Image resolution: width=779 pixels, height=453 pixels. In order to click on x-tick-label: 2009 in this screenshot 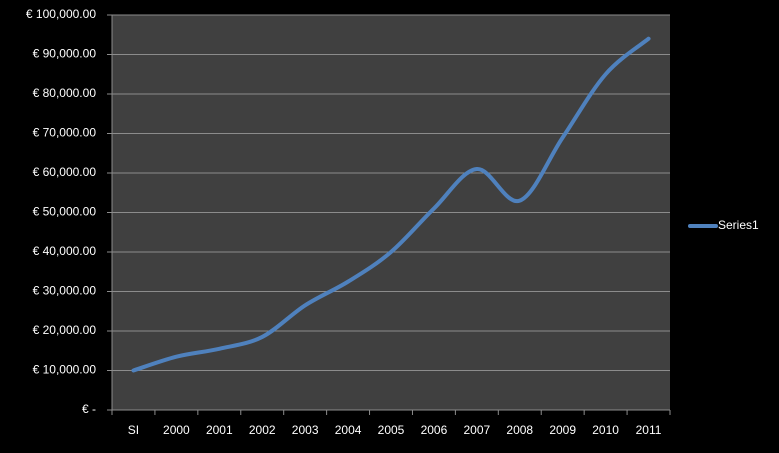, I will do `click(562, 430)`.